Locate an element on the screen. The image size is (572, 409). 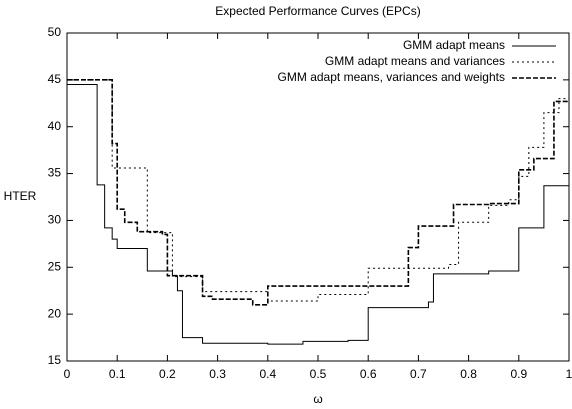
x-tick-label: 0.1 is located at coordinates (117, 374).